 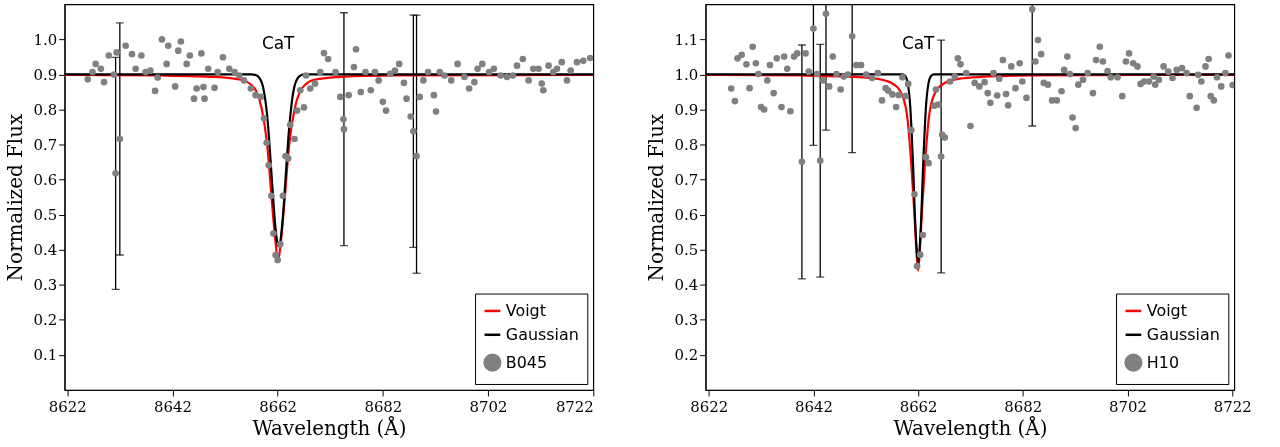 What do you see at coordinates (686, 39) in the screenshot?
I see `y-tick-label: 1.1` at bounding box center [686, 39].